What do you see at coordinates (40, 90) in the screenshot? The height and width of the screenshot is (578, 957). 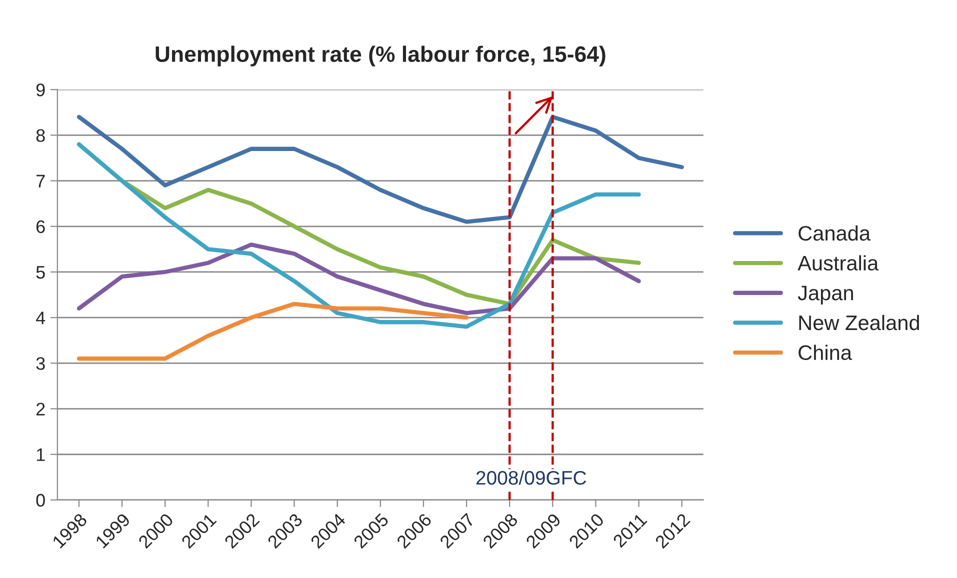 I see `y-tick-label: 9` at bounding box center [40, 90].